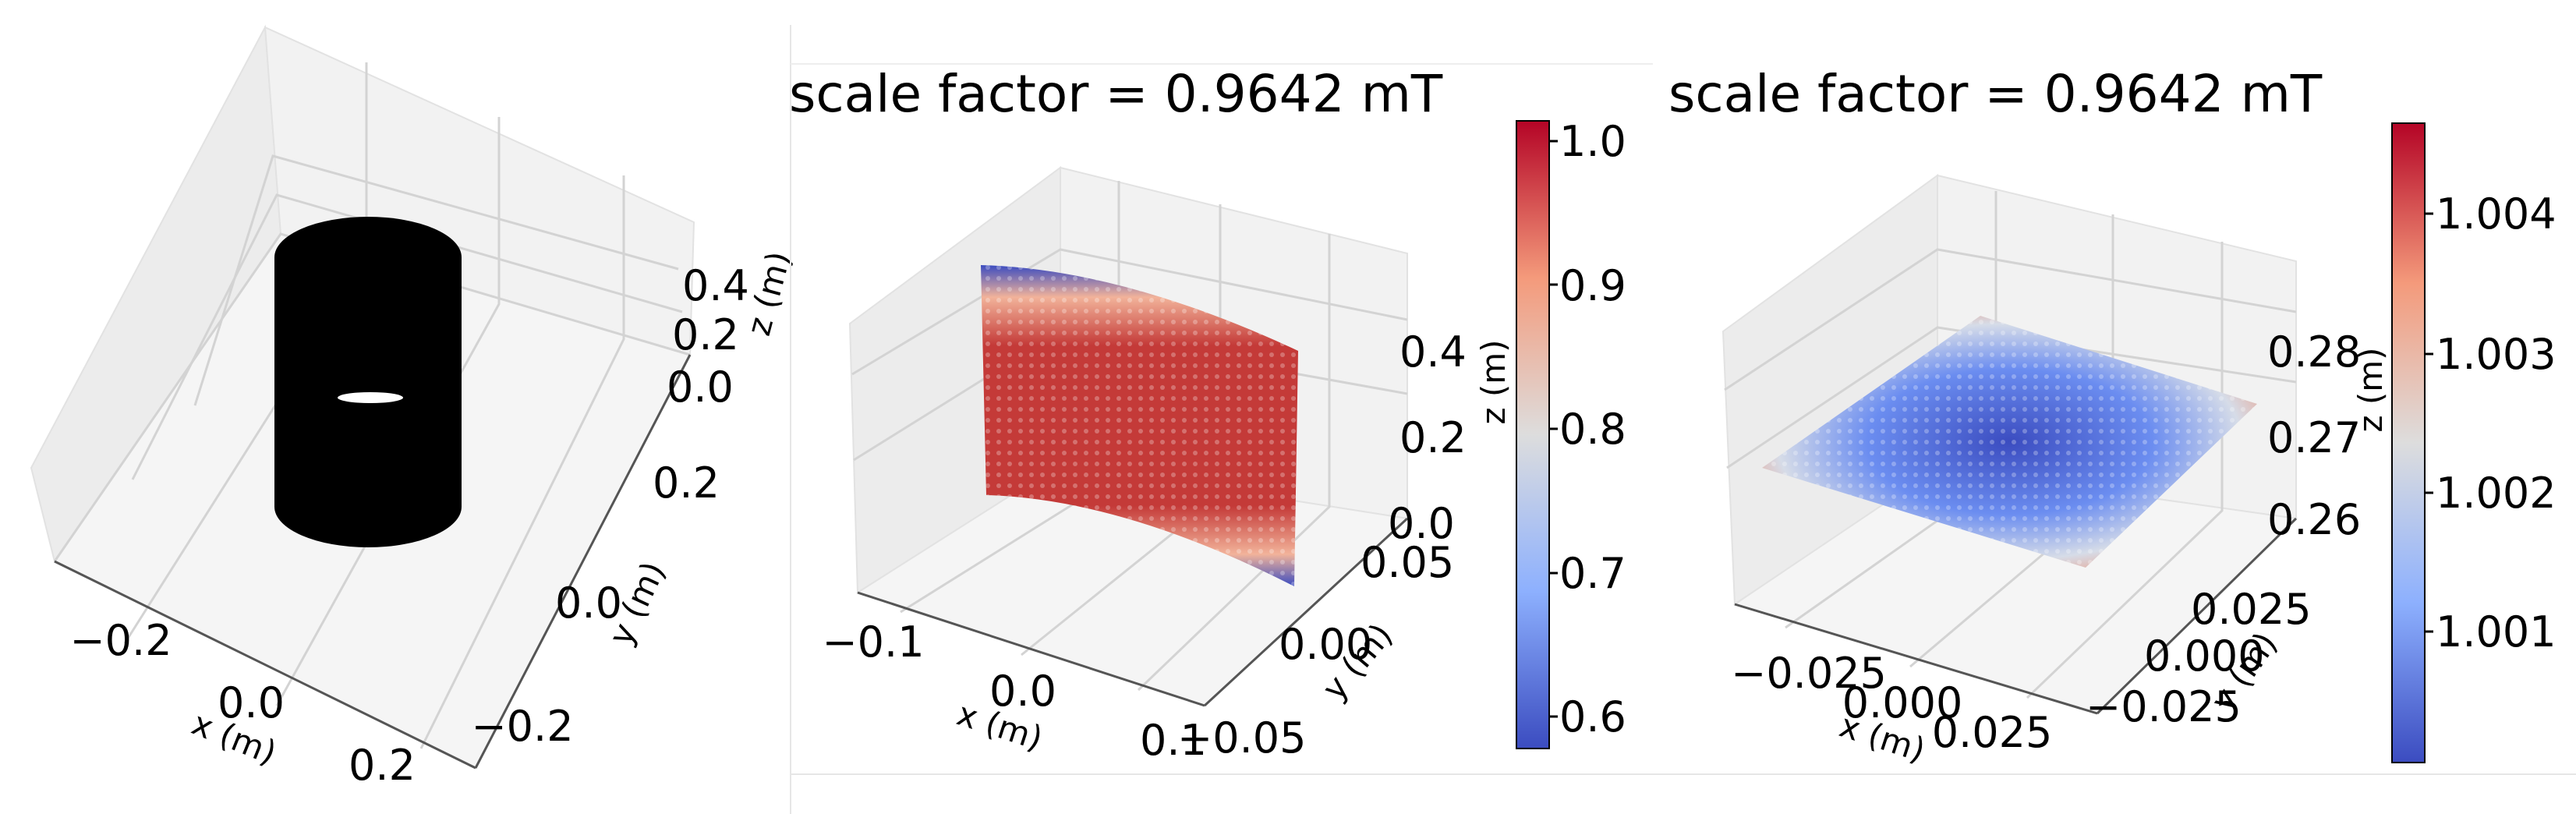 Image resolution: width=2576 pixels, height=814 pixels. Describe the element at coordinates (2491, 423) in the screenshot. I see `colorbar-3-ticks: 1.004 1.003 1.002 1.001` at that location.